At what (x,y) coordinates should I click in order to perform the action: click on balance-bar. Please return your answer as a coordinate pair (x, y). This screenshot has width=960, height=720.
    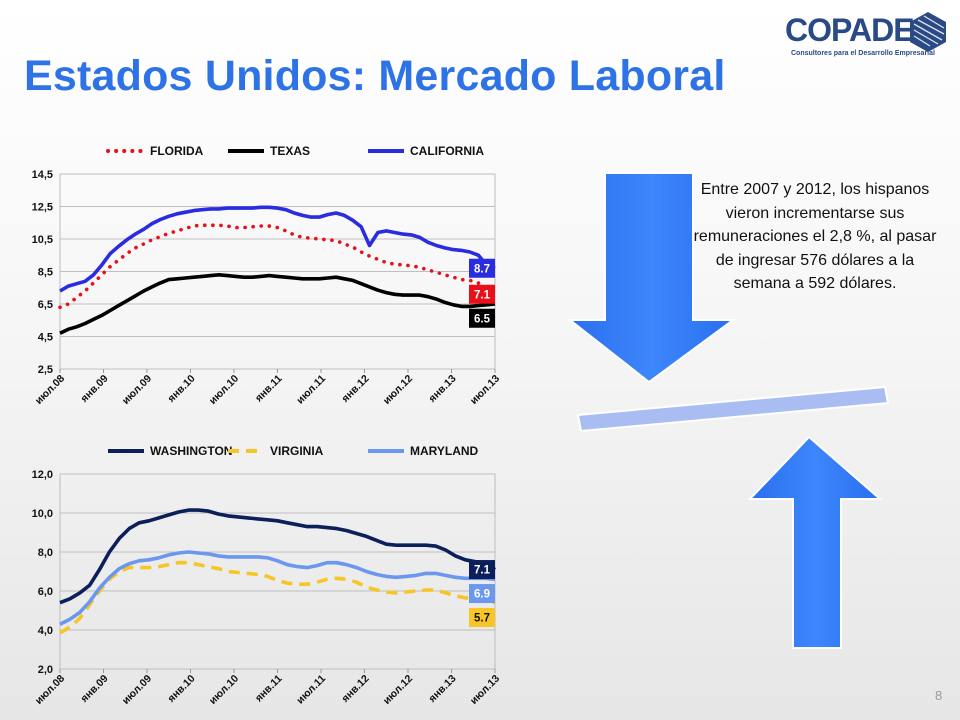
    Looking at the image, I should click on (733, 409).